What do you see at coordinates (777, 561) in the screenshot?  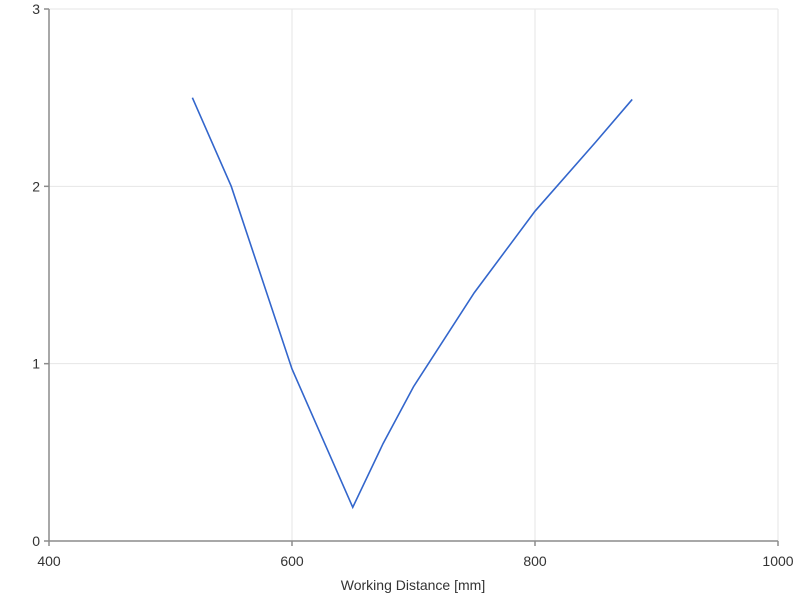 I see `x-tick-label: 1000` at bounding box center [777, 561].